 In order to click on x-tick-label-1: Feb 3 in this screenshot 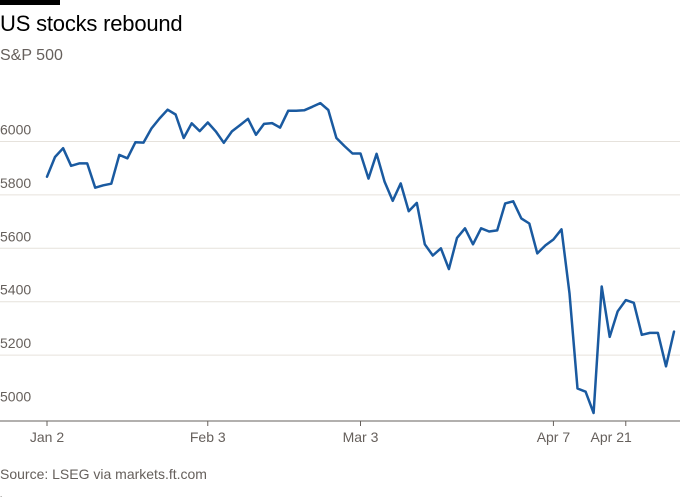, I will do `click(208, 437)`.